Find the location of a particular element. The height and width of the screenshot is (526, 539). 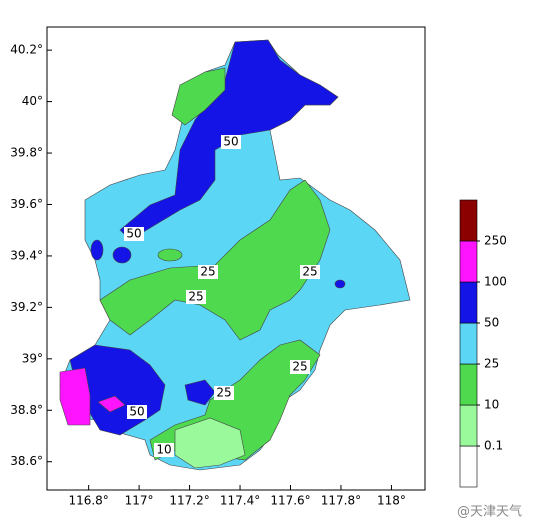

colorbar-label: 250 is located at coordinates (495, 241).